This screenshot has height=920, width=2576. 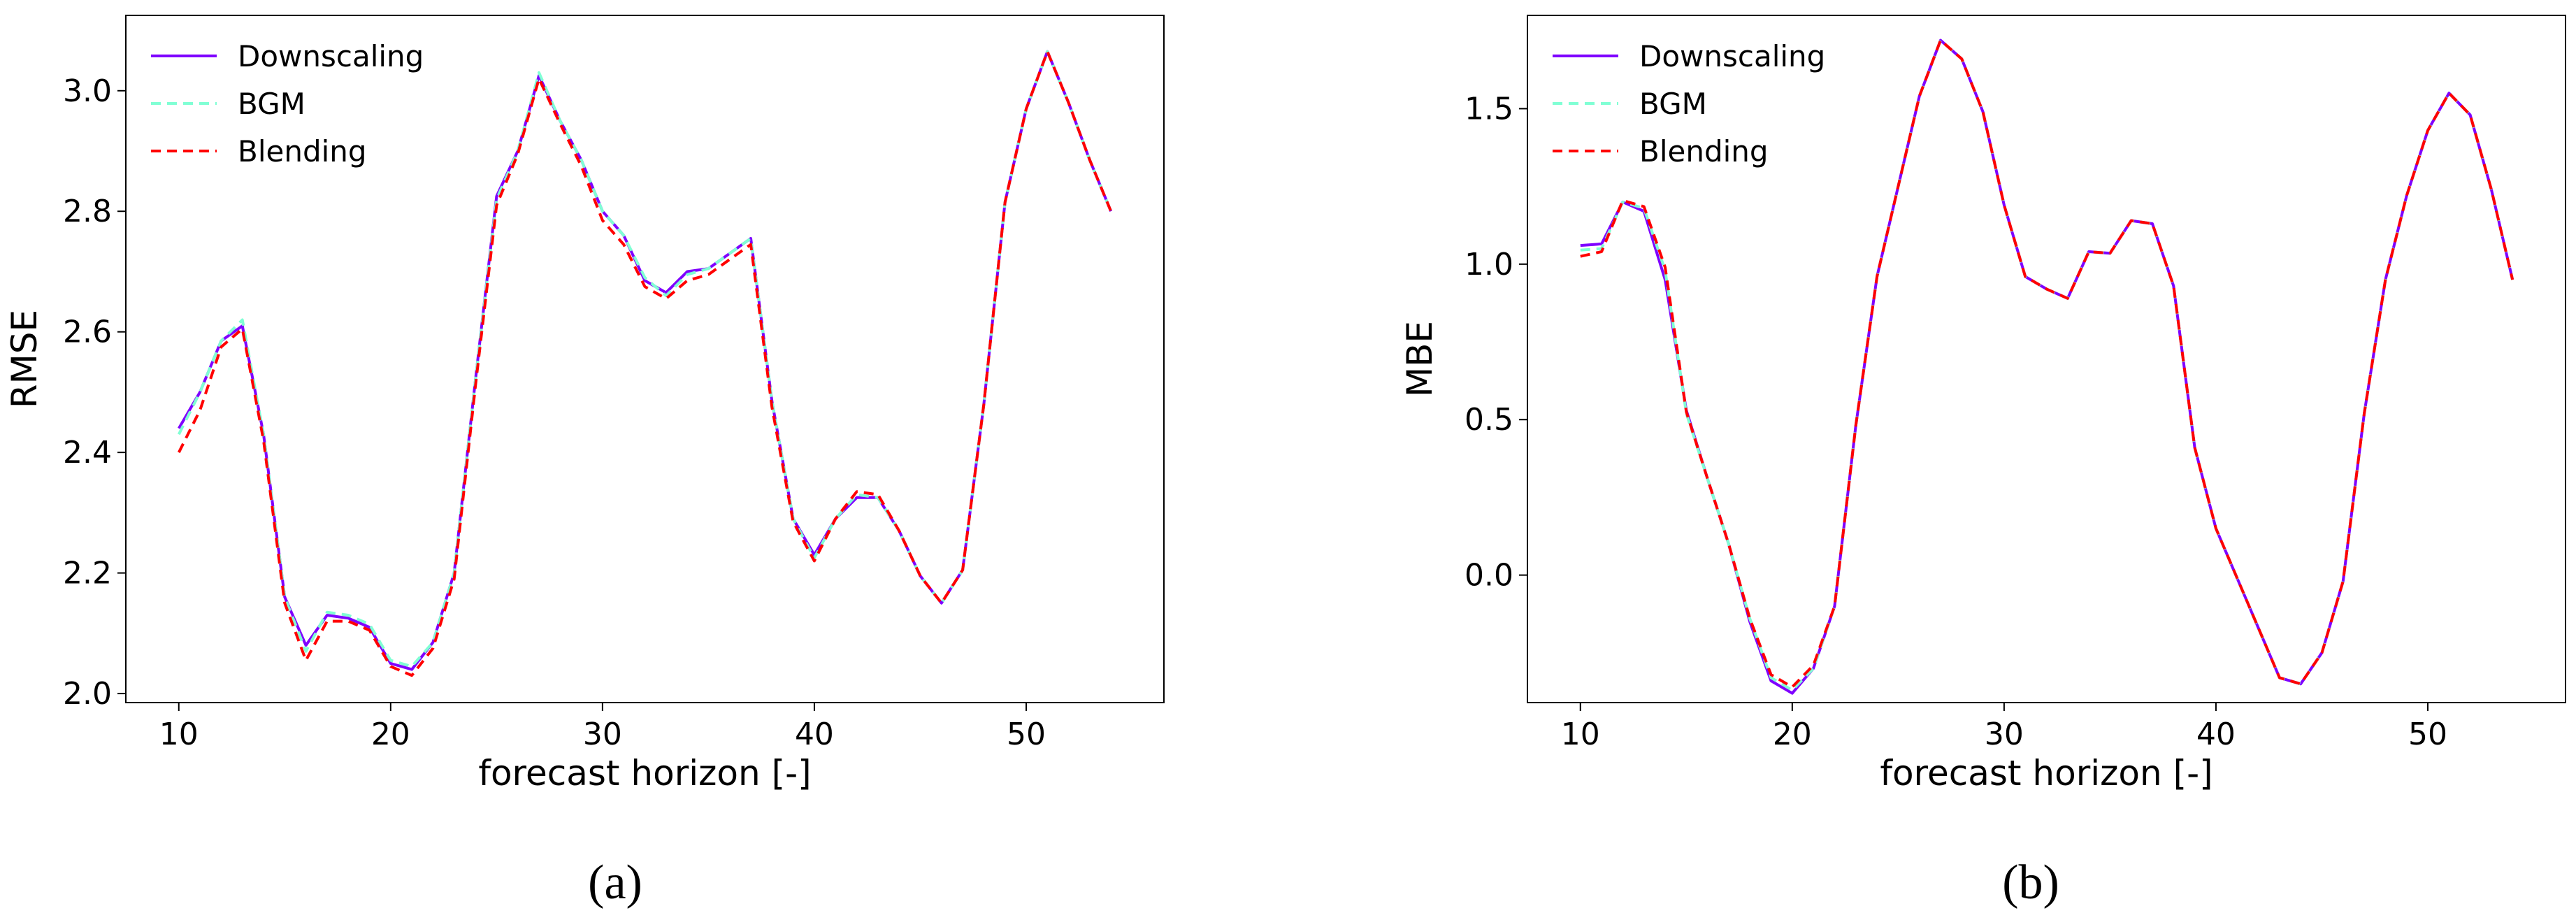 I want to click on panel-label: (b), so click(x=2030, y=883).